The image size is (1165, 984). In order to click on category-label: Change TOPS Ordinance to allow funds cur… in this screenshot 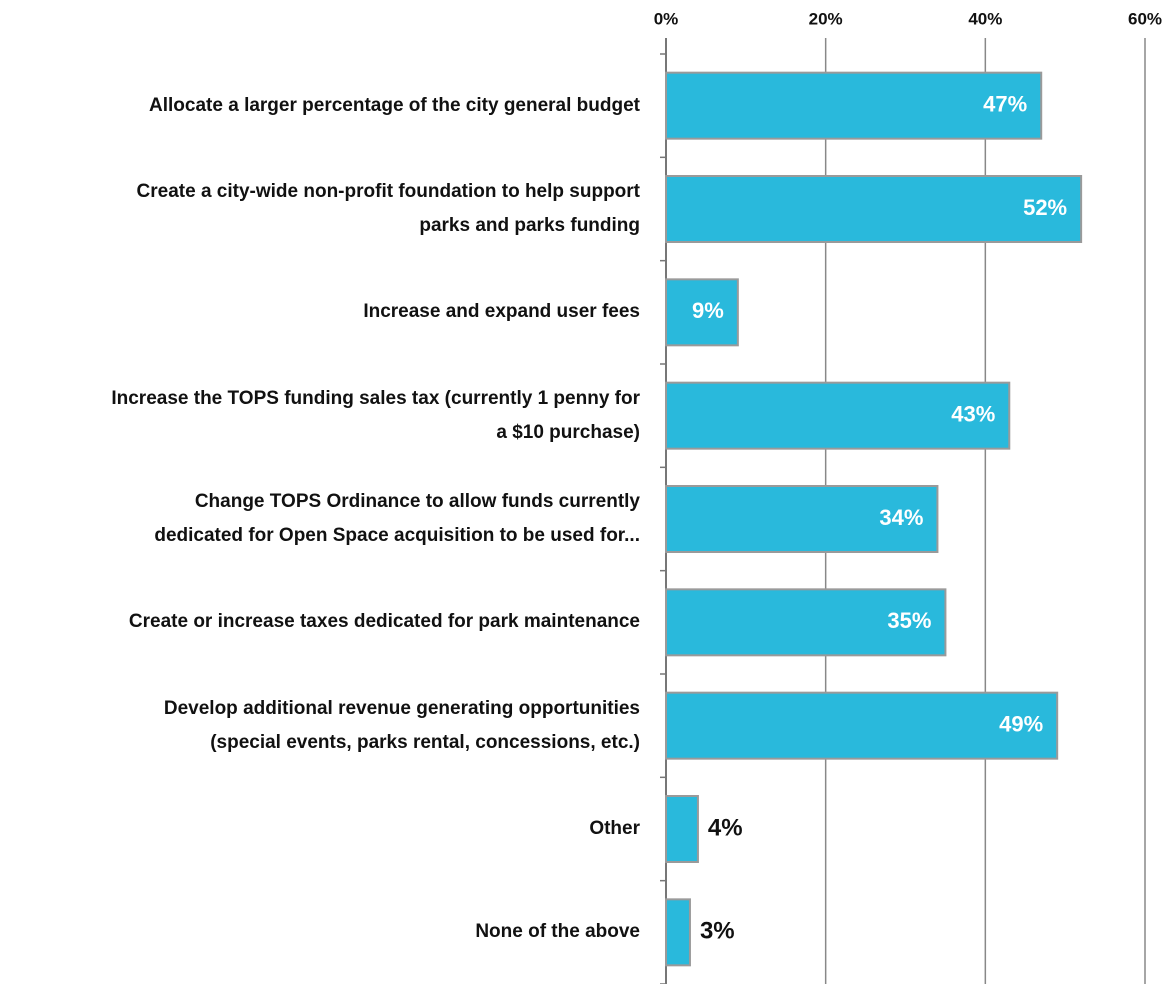, I will do `click(397, 518)`.